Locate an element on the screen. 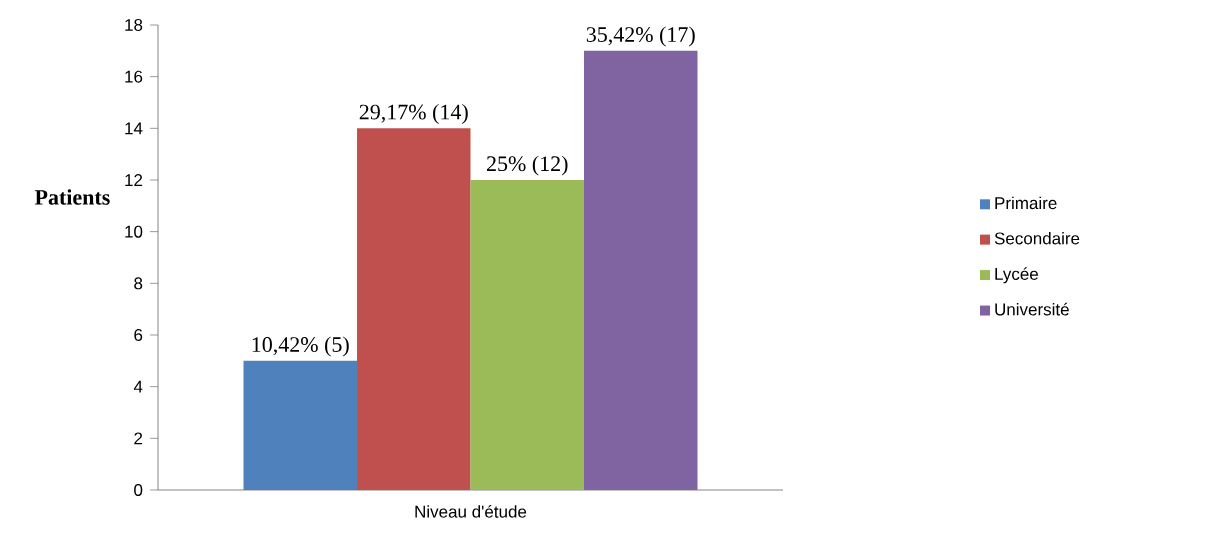 The height and width of the screenshot is (539, 1229). y-tick-label: 8 is located at coordinates (138, 283).